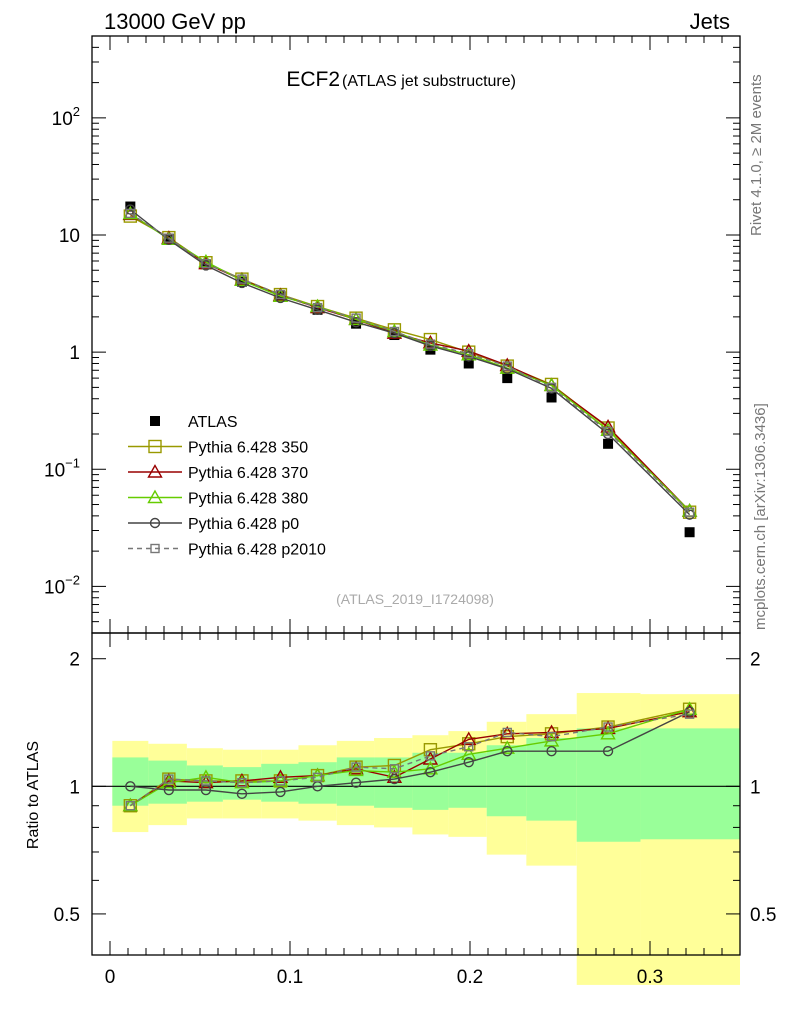 This screenshot has height=1029, width=786. What do you see at coordinates (313, 79) in the screenshot?
I see `chart-title: ECF2` at bounding box center [313, 79].